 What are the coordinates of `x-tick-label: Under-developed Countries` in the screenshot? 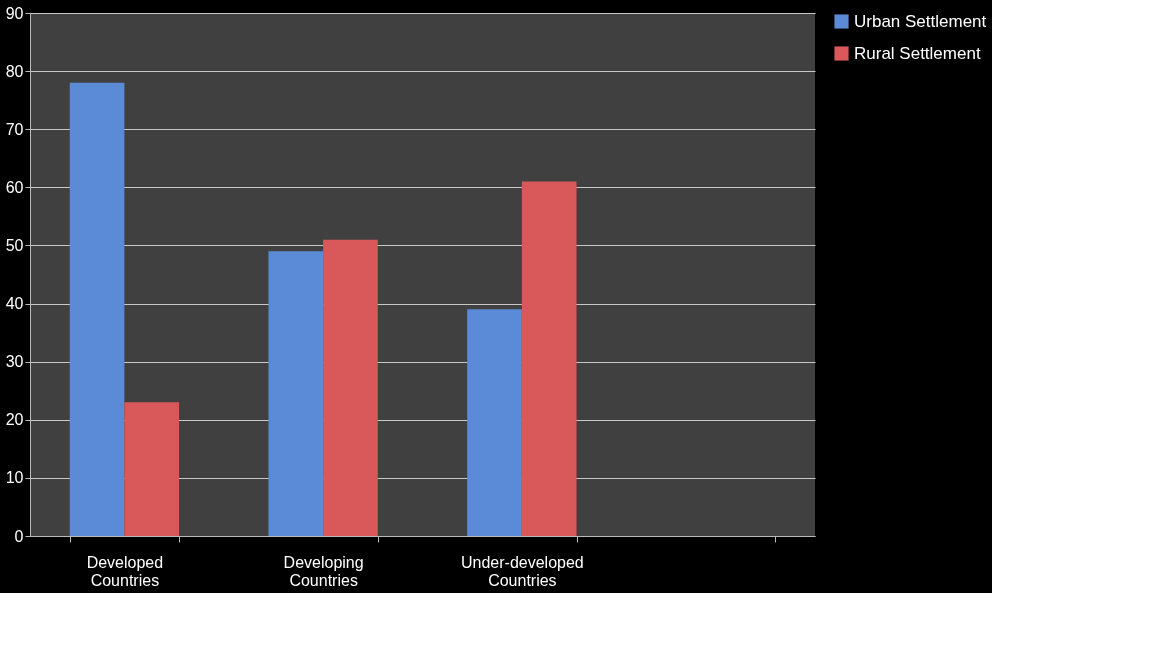 It's located at (522, 571).